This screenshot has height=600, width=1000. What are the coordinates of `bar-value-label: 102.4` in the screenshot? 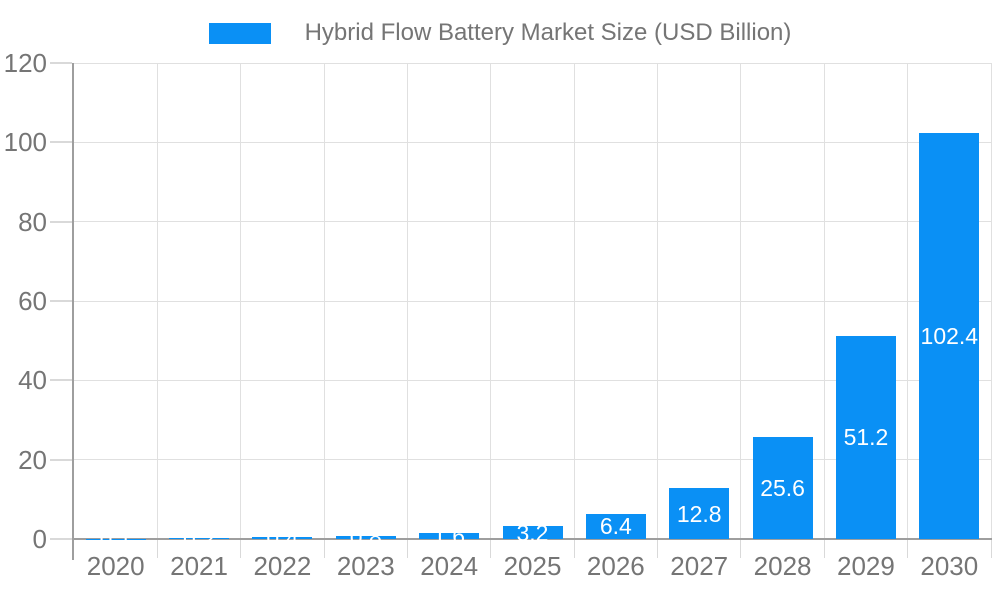 It's located at (949, 335).